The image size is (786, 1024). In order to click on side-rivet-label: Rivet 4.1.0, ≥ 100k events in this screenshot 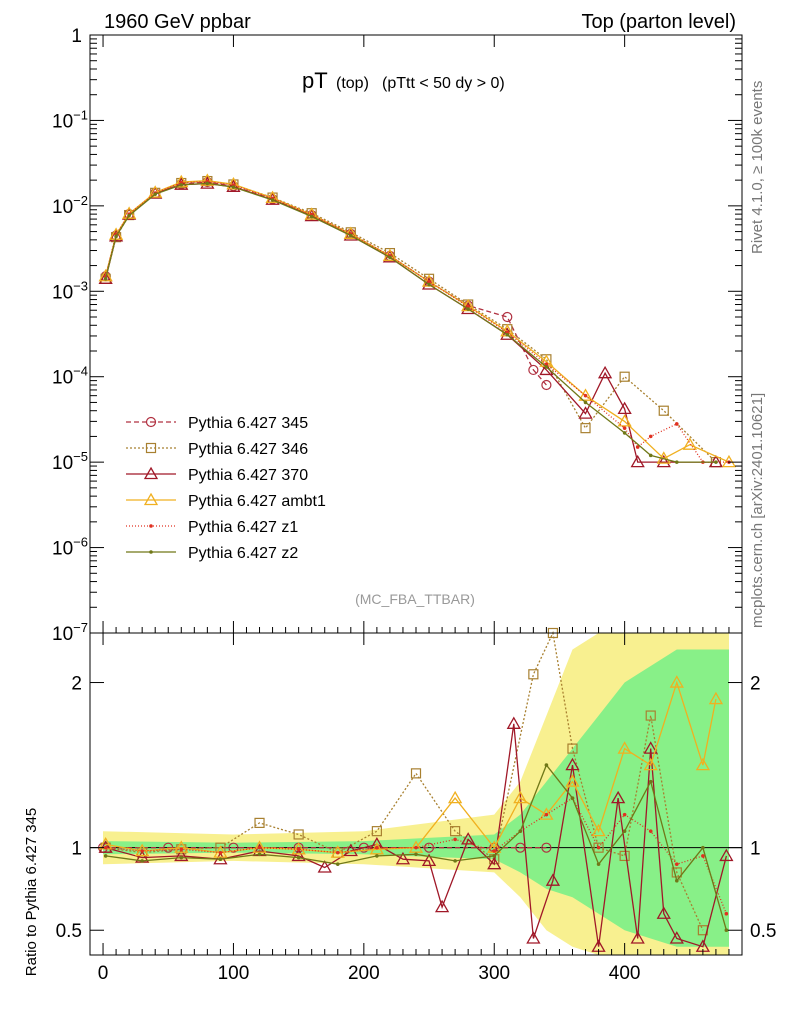, I will do `click(757, 167)`.